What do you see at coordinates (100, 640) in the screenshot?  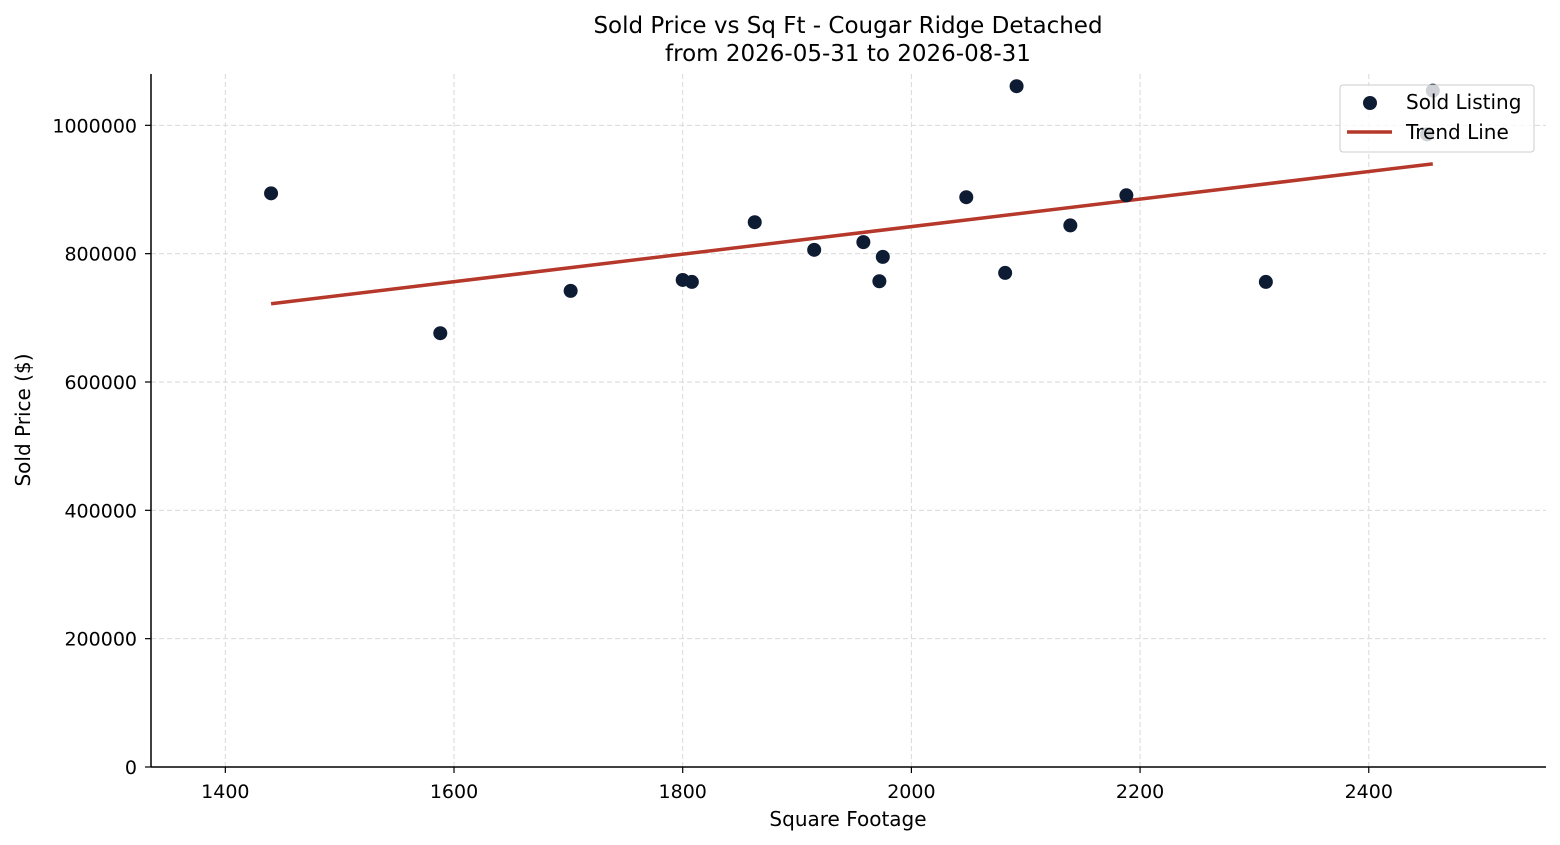 I see `y-tick-label: 200000` at bounding box center [100, 640].